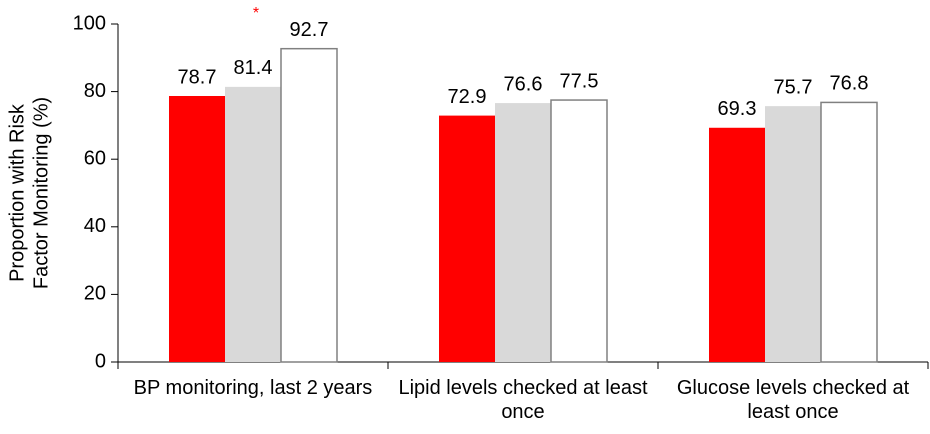 The height and width of the screenshot is (434, 930). Describe the element at coordinates (253, 388) in the screenshot. I see `x-tick-label: BP monitoring, last 2 years` at that location.